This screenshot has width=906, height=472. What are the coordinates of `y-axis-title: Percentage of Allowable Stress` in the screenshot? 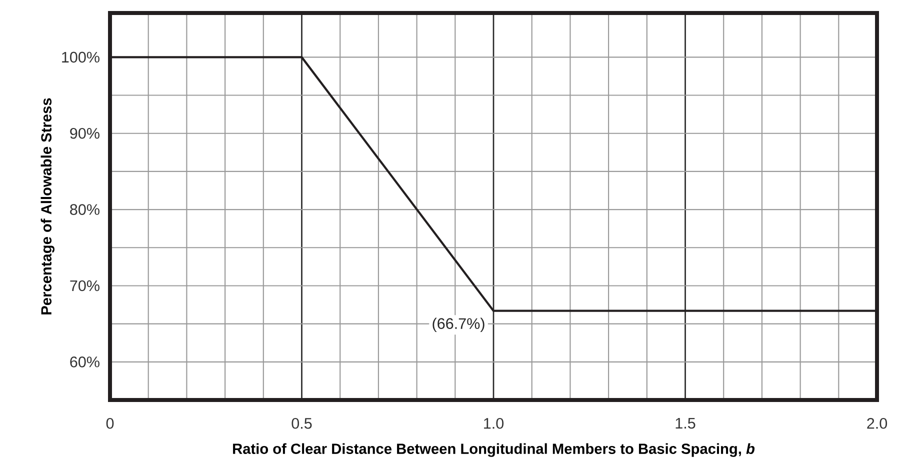 It's located at (47, 206).